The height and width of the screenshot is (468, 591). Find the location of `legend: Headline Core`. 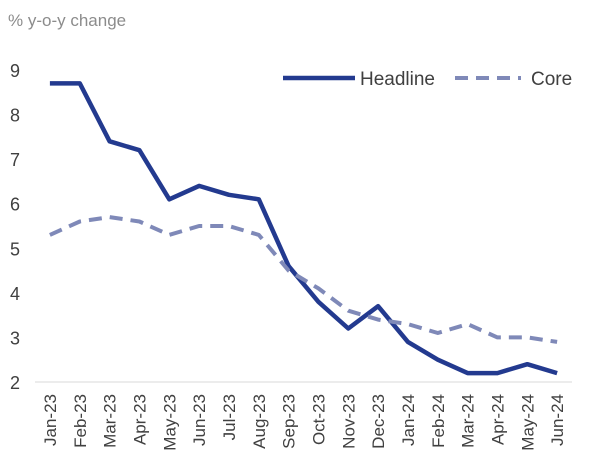

legend: Headline Core is located at coordinates (427, 79).